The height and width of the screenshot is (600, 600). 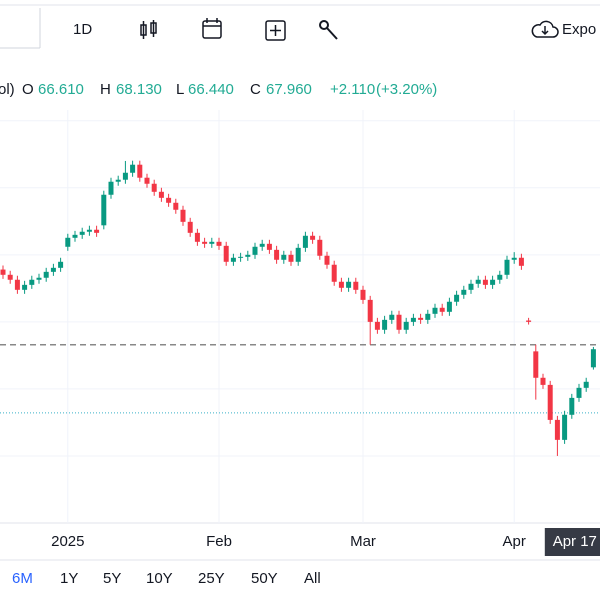 What do you see at coordinates (312, 578) in the screenshot?
I see `range-button: All` at bounding box center [312, 578].